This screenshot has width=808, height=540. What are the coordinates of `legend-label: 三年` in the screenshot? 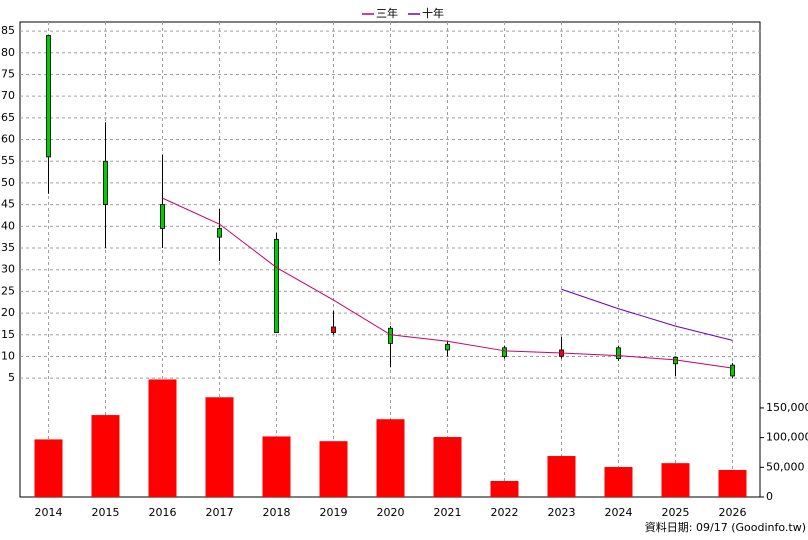 It's located at (387, 13).